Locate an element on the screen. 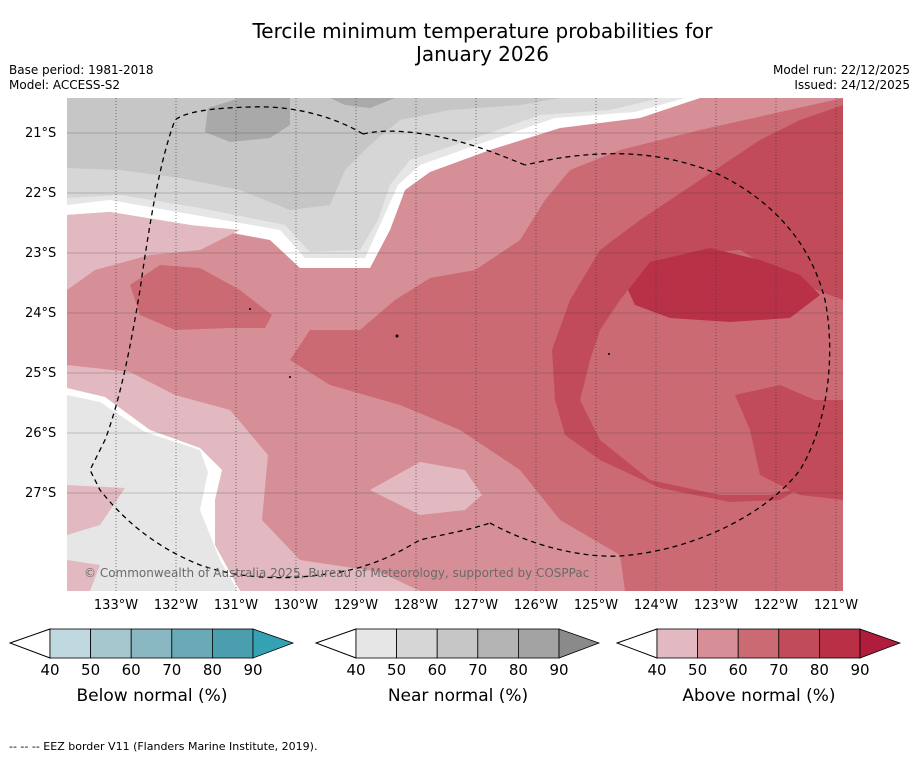 The height and width of the screenshot is (758, 919). near-tick: 40 is located at coordinates (356, 670).